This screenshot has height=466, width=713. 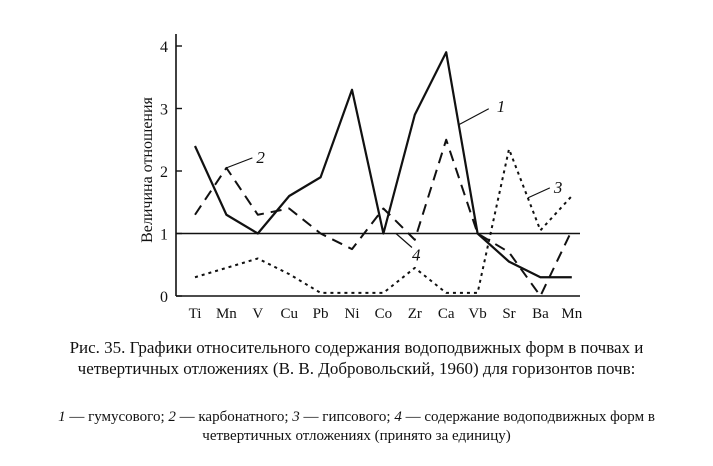 What do you see at coordinates (296, 417) in the screenshot?
I see `legend-num-3: 3` at bounding box center [296, 417].